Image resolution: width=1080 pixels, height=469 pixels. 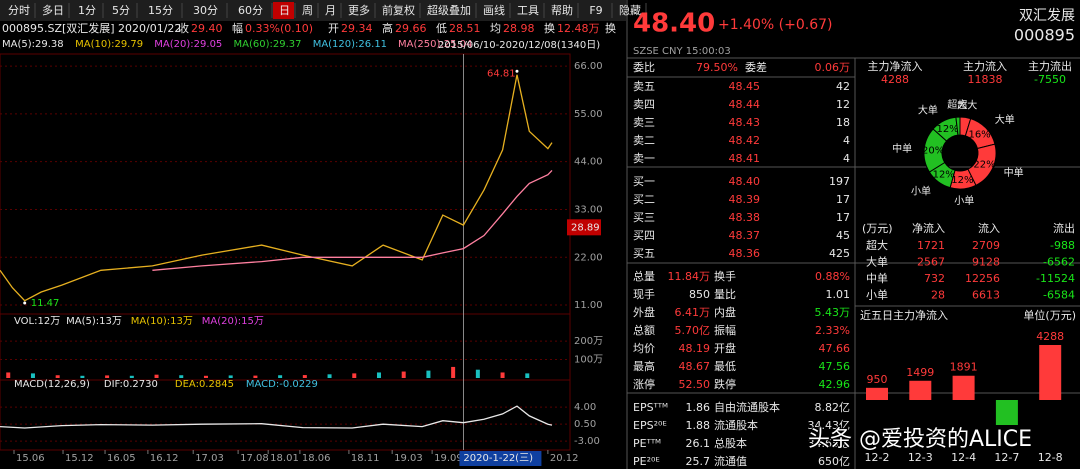 What do you see at coordinates (725, 312) in the screenshot?
I see `stat-label: 内盘` at bounding box center [725, 312].